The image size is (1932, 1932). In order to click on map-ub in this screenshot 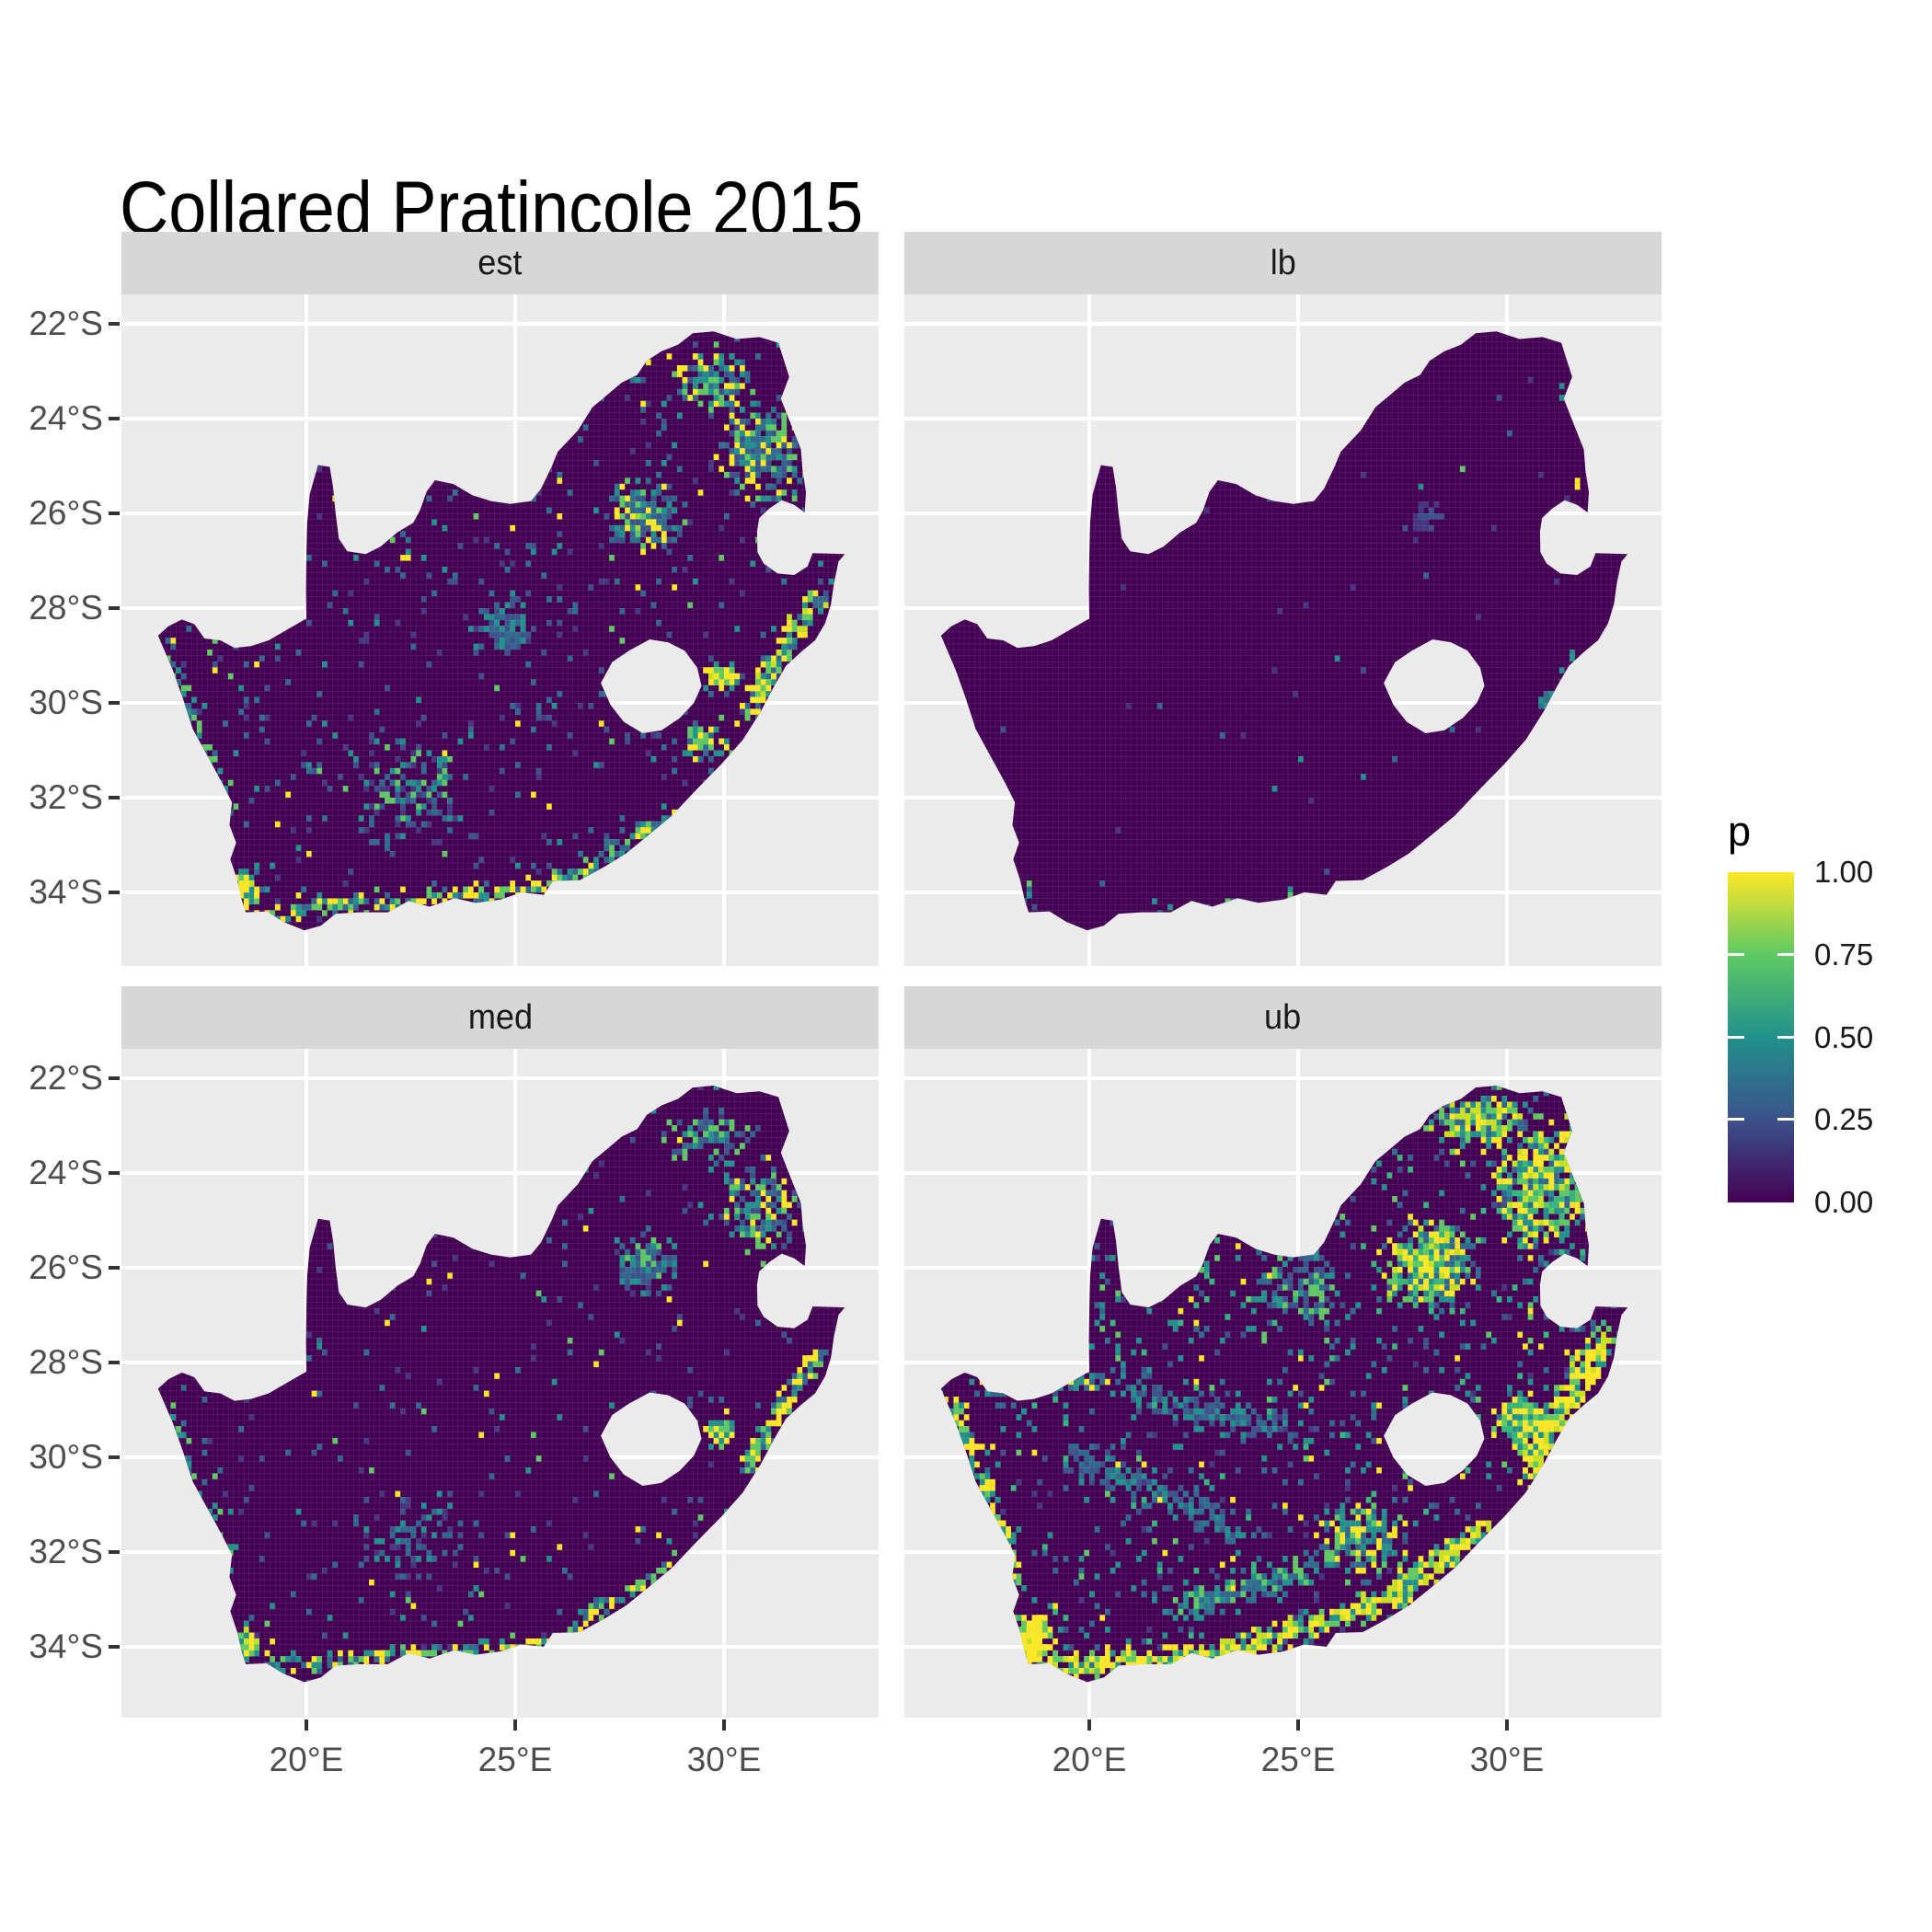, I will do `click(1284, 1384)`.